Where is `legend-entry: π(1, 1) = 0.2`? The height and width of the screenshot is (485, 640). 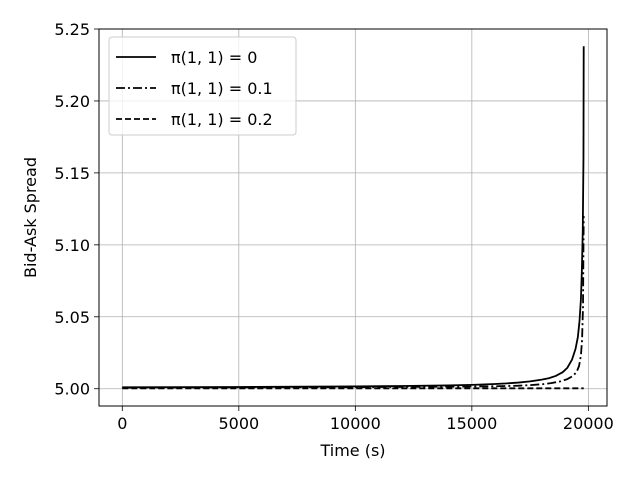 legend-entry: π(1, 1) = 0.2 is located at coordinates (194, 119).